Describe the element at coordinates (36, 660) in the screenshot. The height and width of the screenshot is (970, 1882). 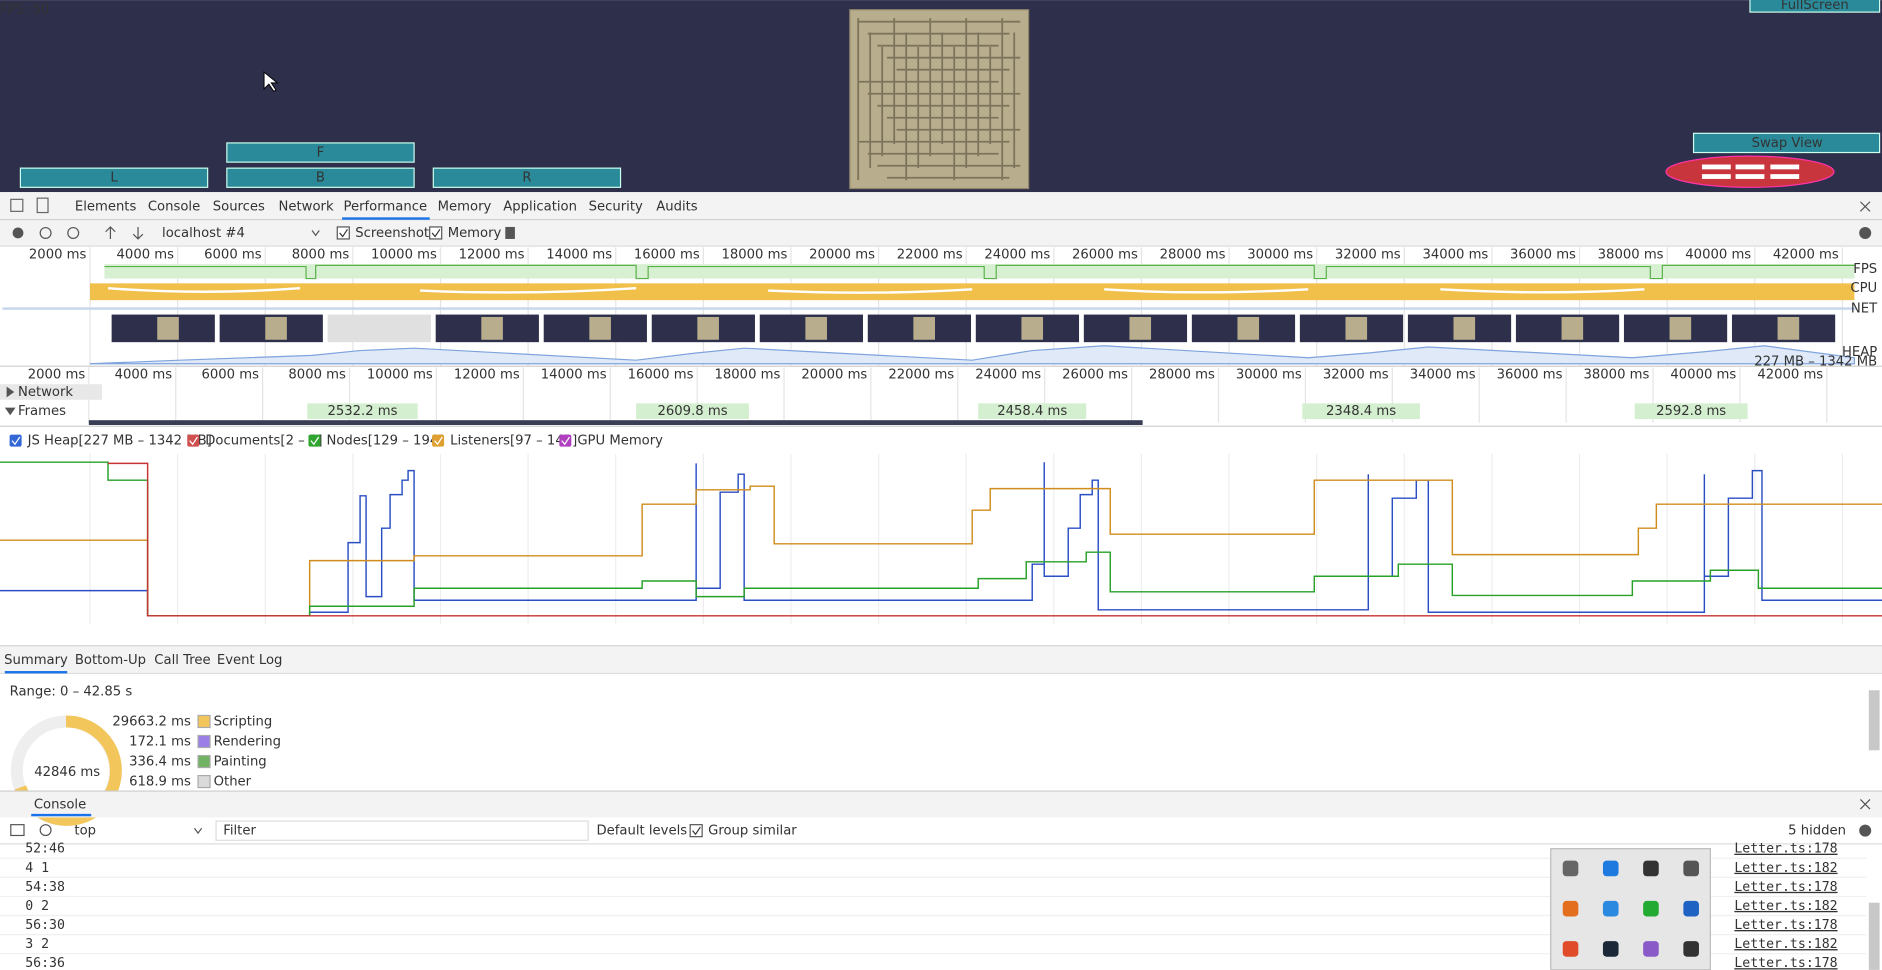
I see `details-tab: Summary` at that location.